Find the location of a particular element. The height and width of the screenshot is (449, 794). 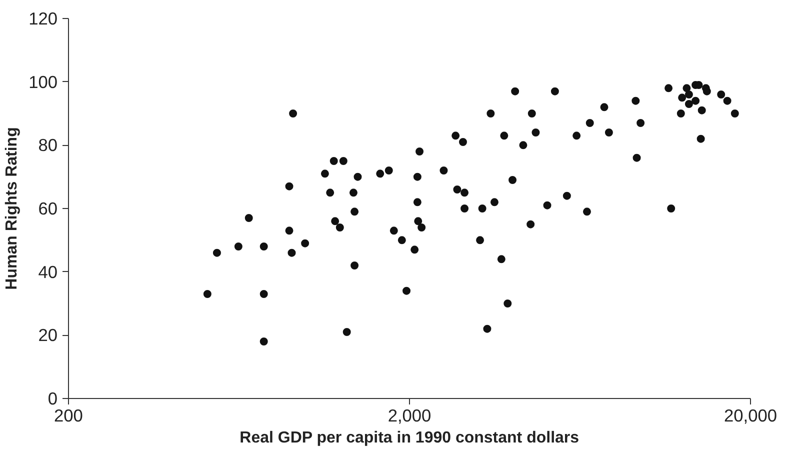

x-axis-title: Real GDP per capita in 1990 constant dollars is located at coordinates (410, 438).